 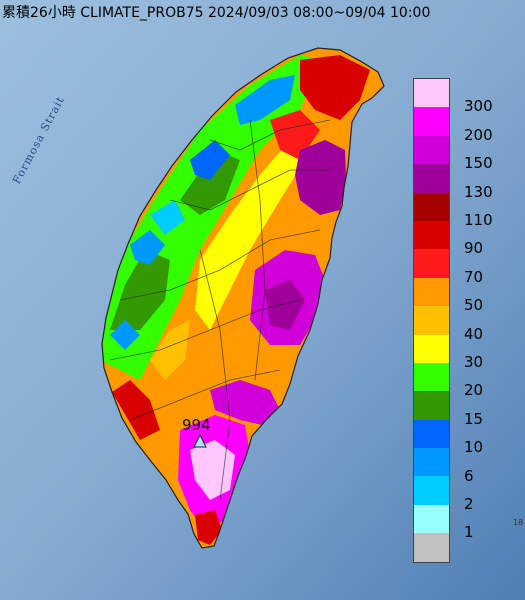 What do you see at coordinates (518, 522) in the screenshot?
I see `corner-fragment: 18` at bounding box center [518, 522].